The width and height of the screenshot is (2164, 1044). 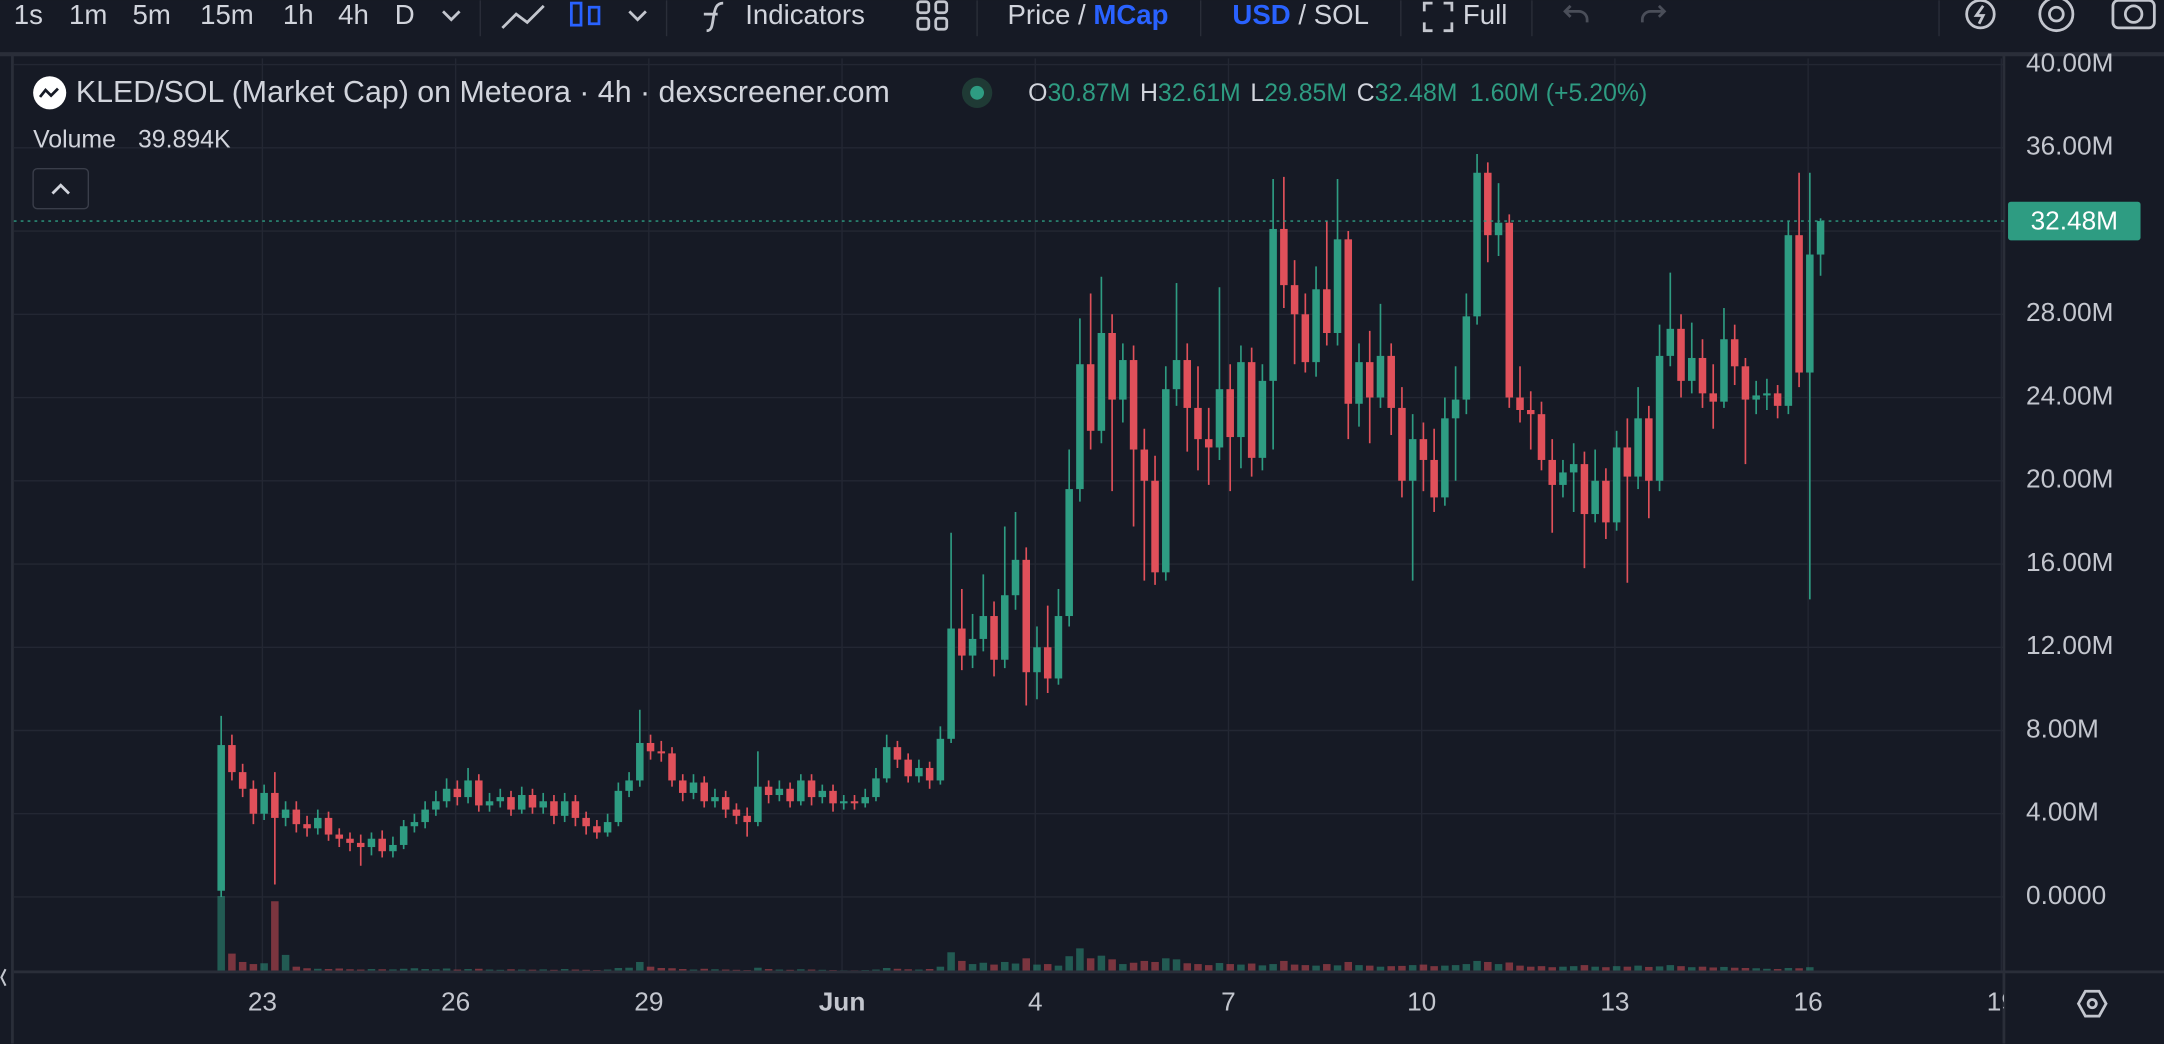 I want to click on interval-dropdown, so click(x=451, y=16).